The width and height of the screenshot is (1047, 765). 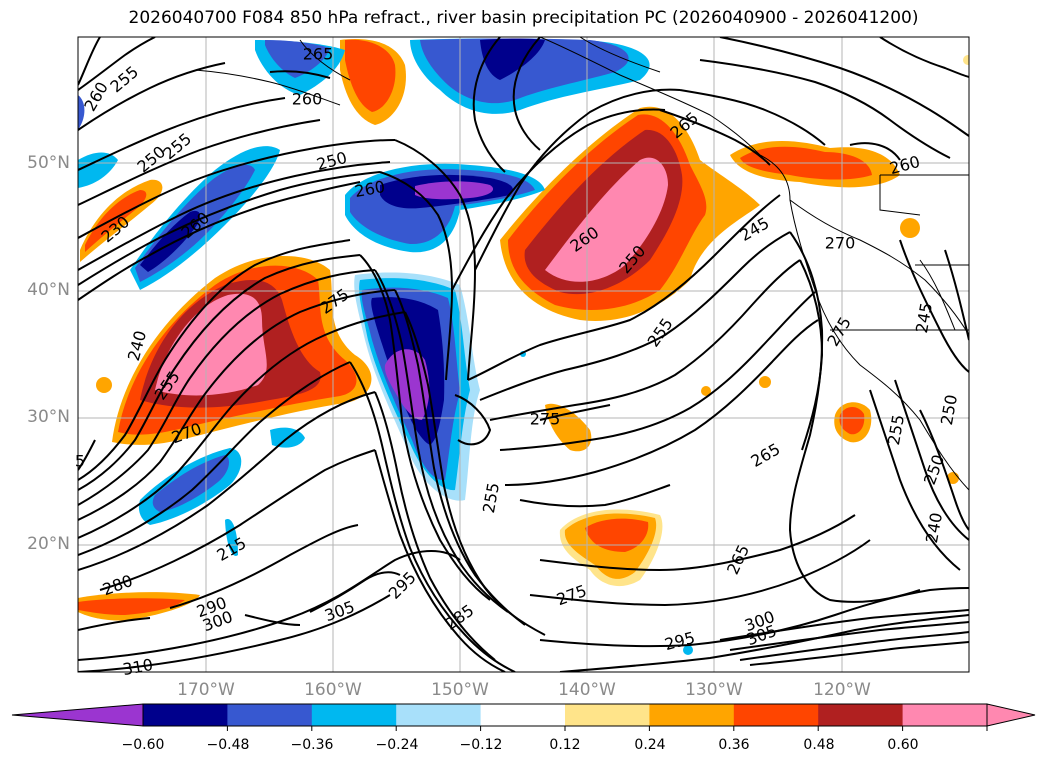 What do you see at coordinates (370, 75) in the screenshot?
I see `positive-region-alaska-red` at bounding box center [370, 75].